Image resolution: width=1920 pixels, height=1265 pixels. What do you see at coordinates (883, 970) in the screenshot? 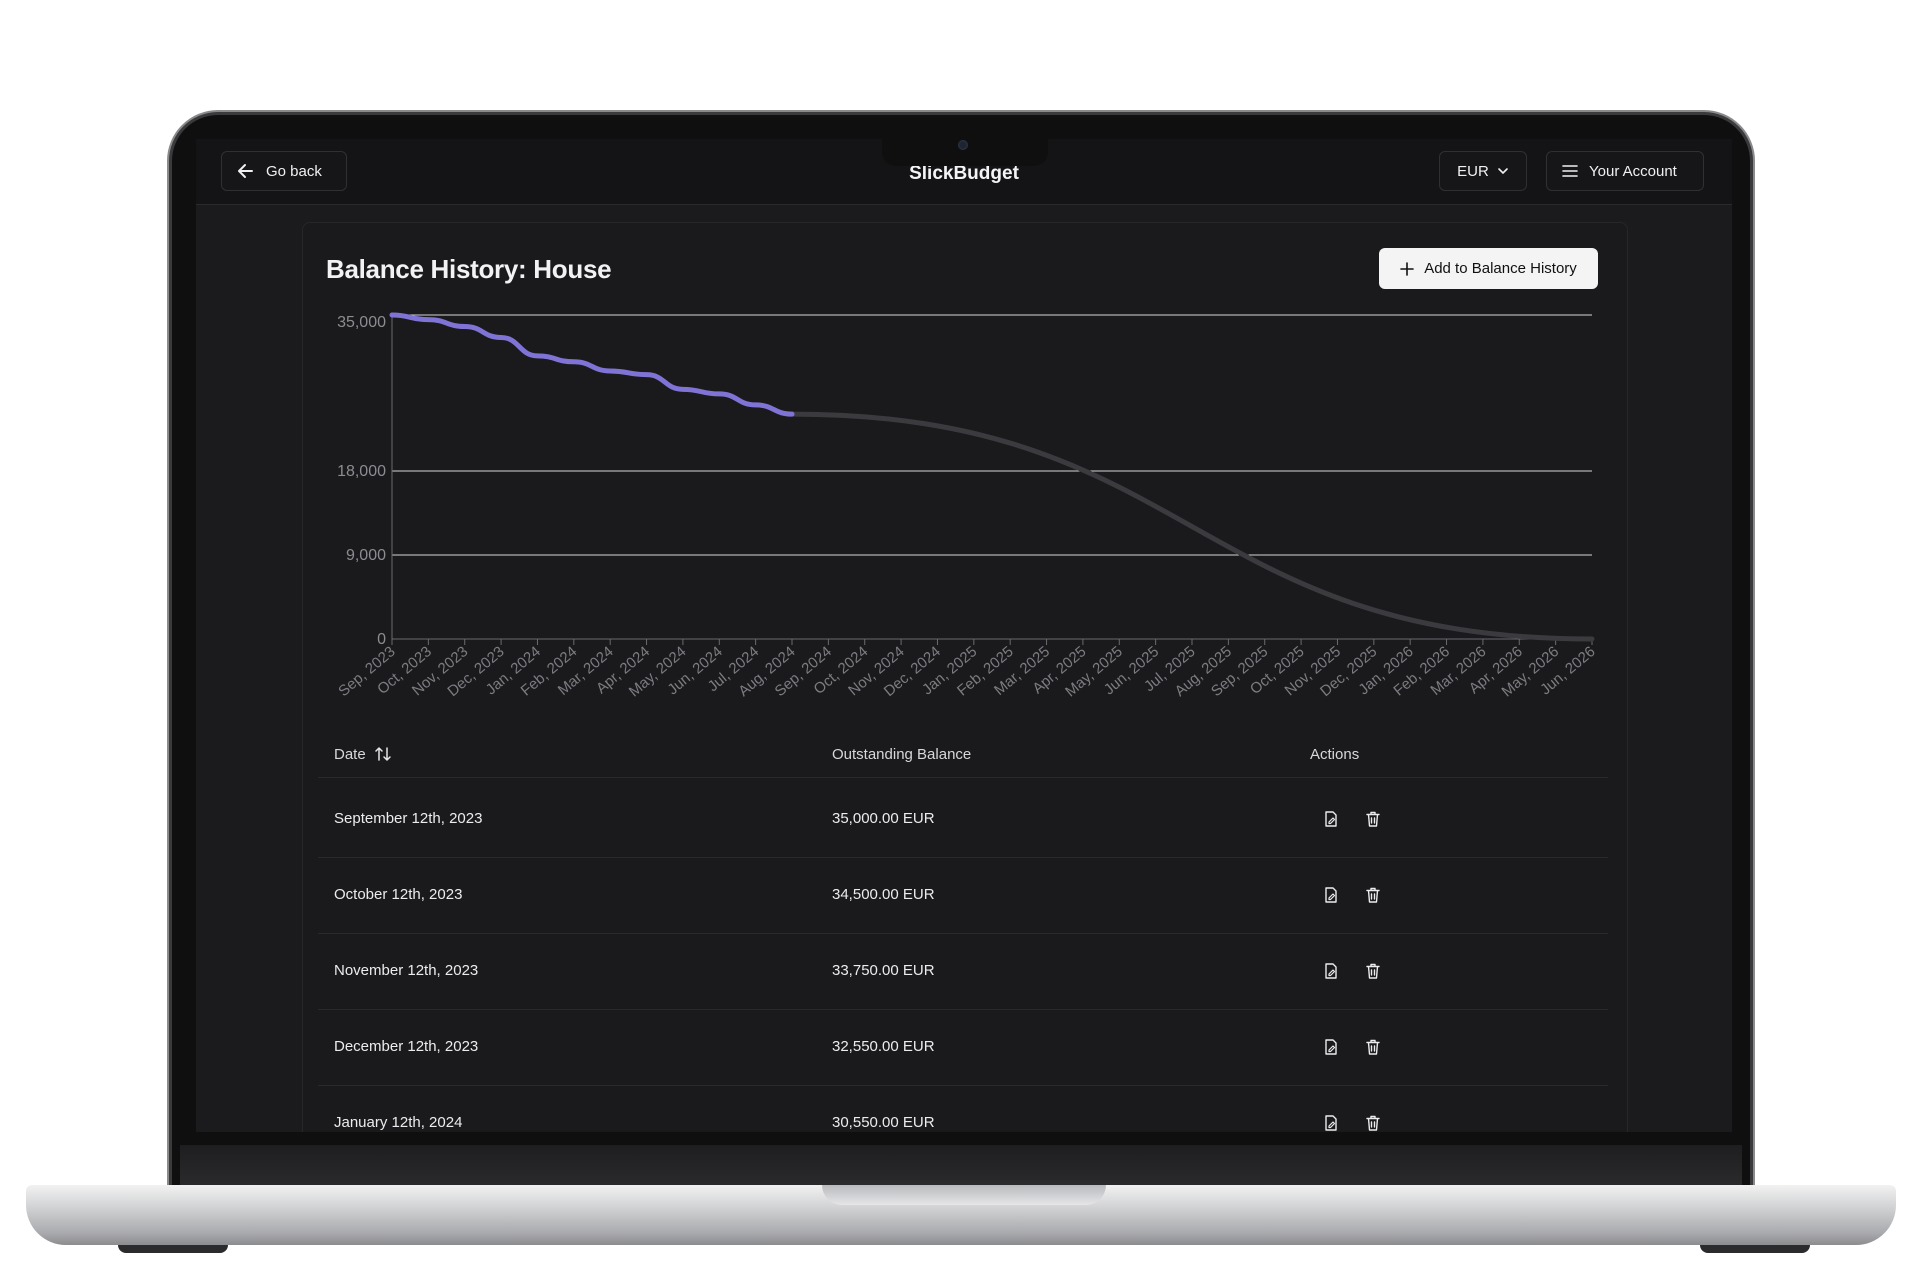
I see `row-balance: 33,750.00 EUR` at bounding box center [883, 970].